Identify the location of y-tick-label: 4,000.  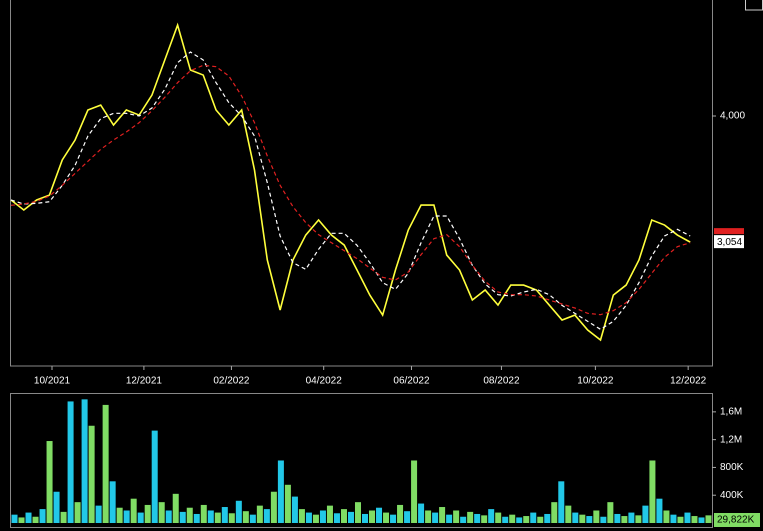
(732, 116).